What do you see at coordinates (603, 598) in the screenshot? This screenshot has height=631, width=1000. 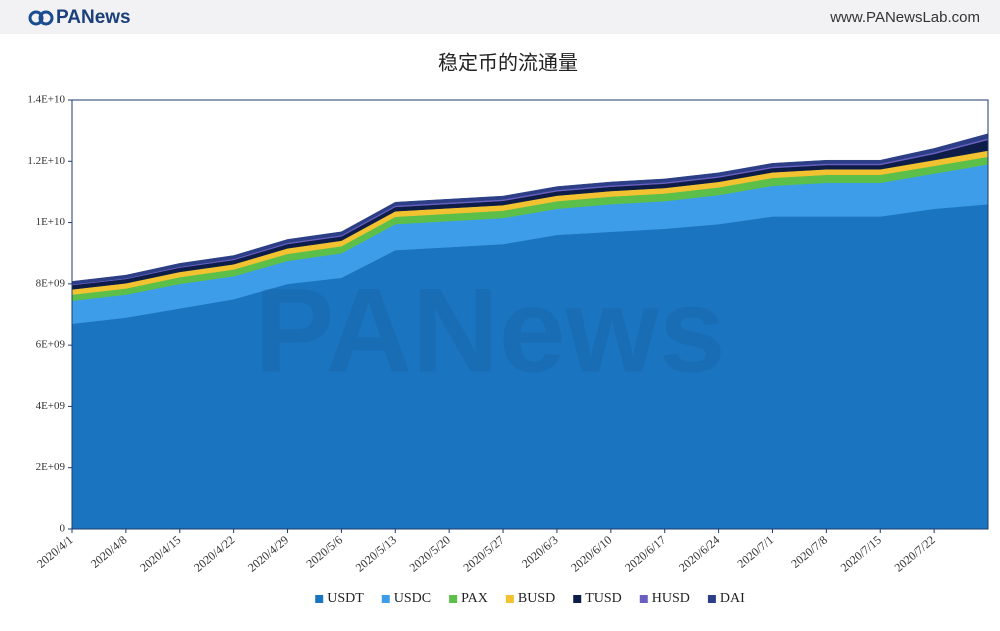 I see `legend-label: TUSD` at bounding box center [603, 598].